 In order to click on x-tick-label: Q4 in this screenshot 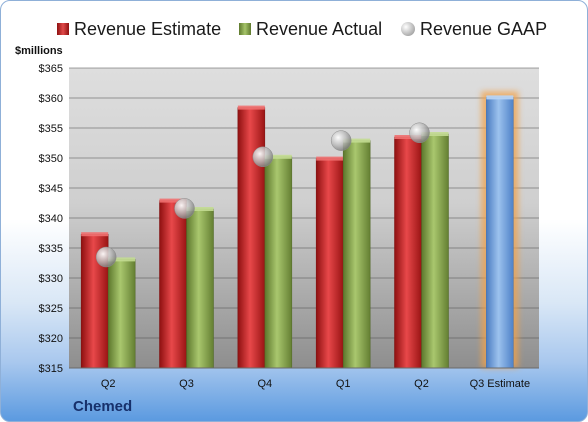, I will do `click(264, 384)`.